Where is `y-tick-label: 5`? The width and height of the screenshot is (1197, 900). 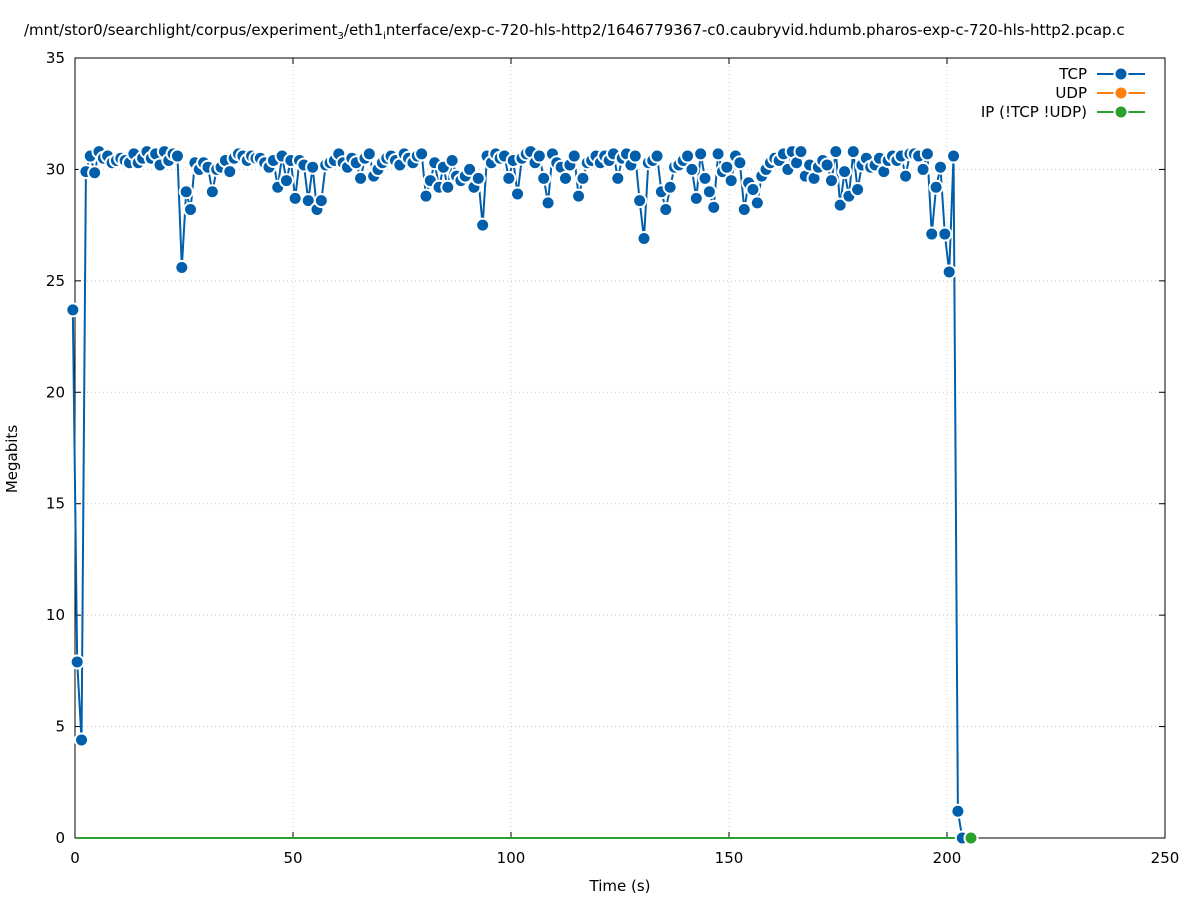
y-tick-label: 5 is located at coordinates (60, 727).